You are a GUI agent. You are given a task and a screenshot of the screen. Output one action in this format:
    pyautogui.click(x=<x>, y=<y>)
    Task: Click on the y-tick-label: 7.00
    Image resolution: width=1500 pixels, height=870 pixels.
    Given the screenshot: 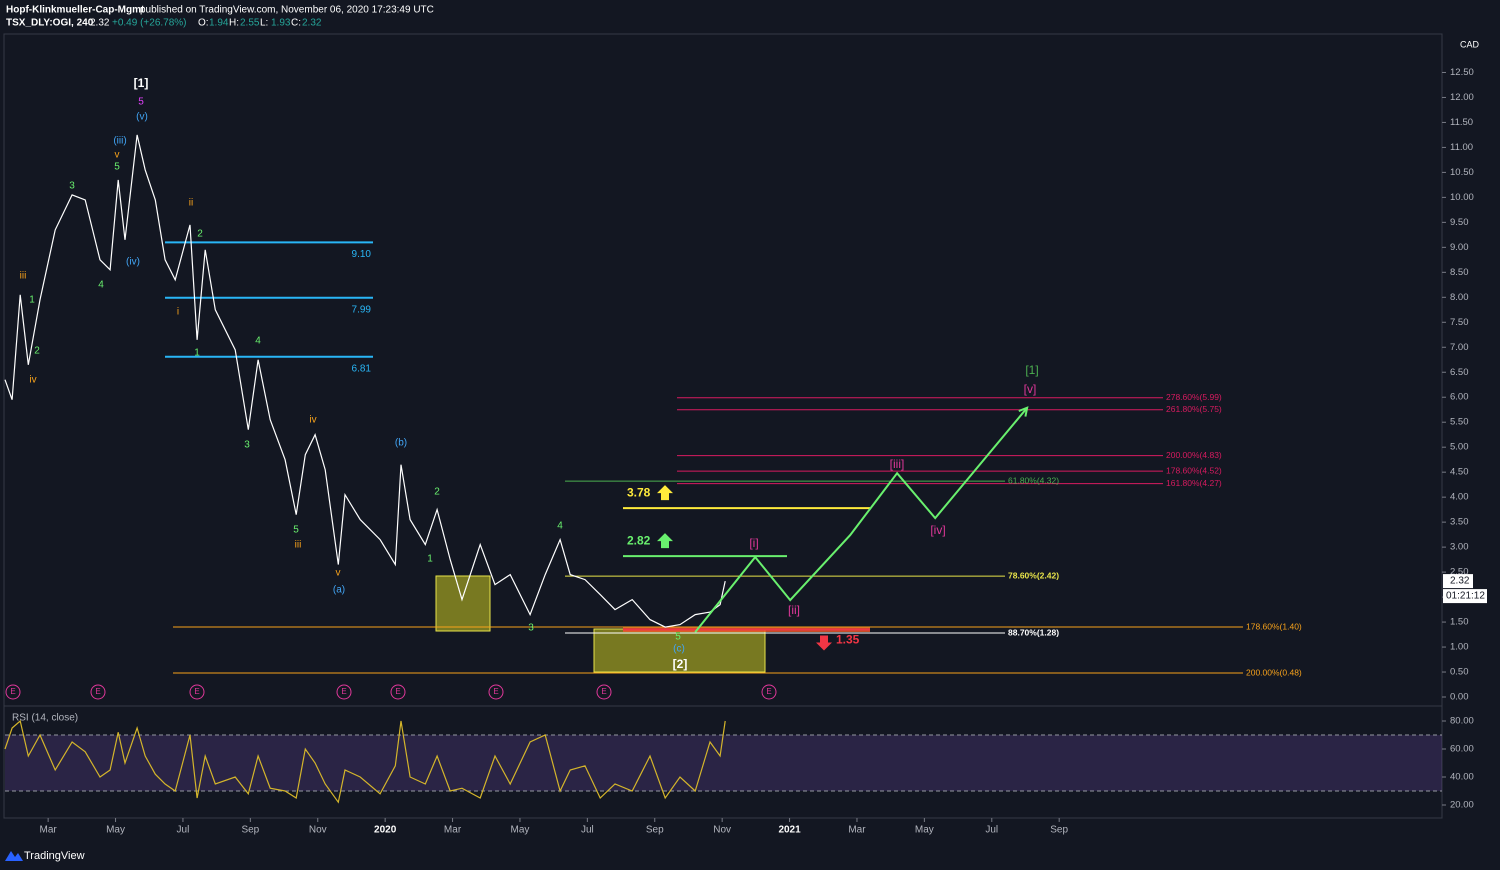 What is the action you would take?
    pyautogui.click(x=1459, y=347)
    